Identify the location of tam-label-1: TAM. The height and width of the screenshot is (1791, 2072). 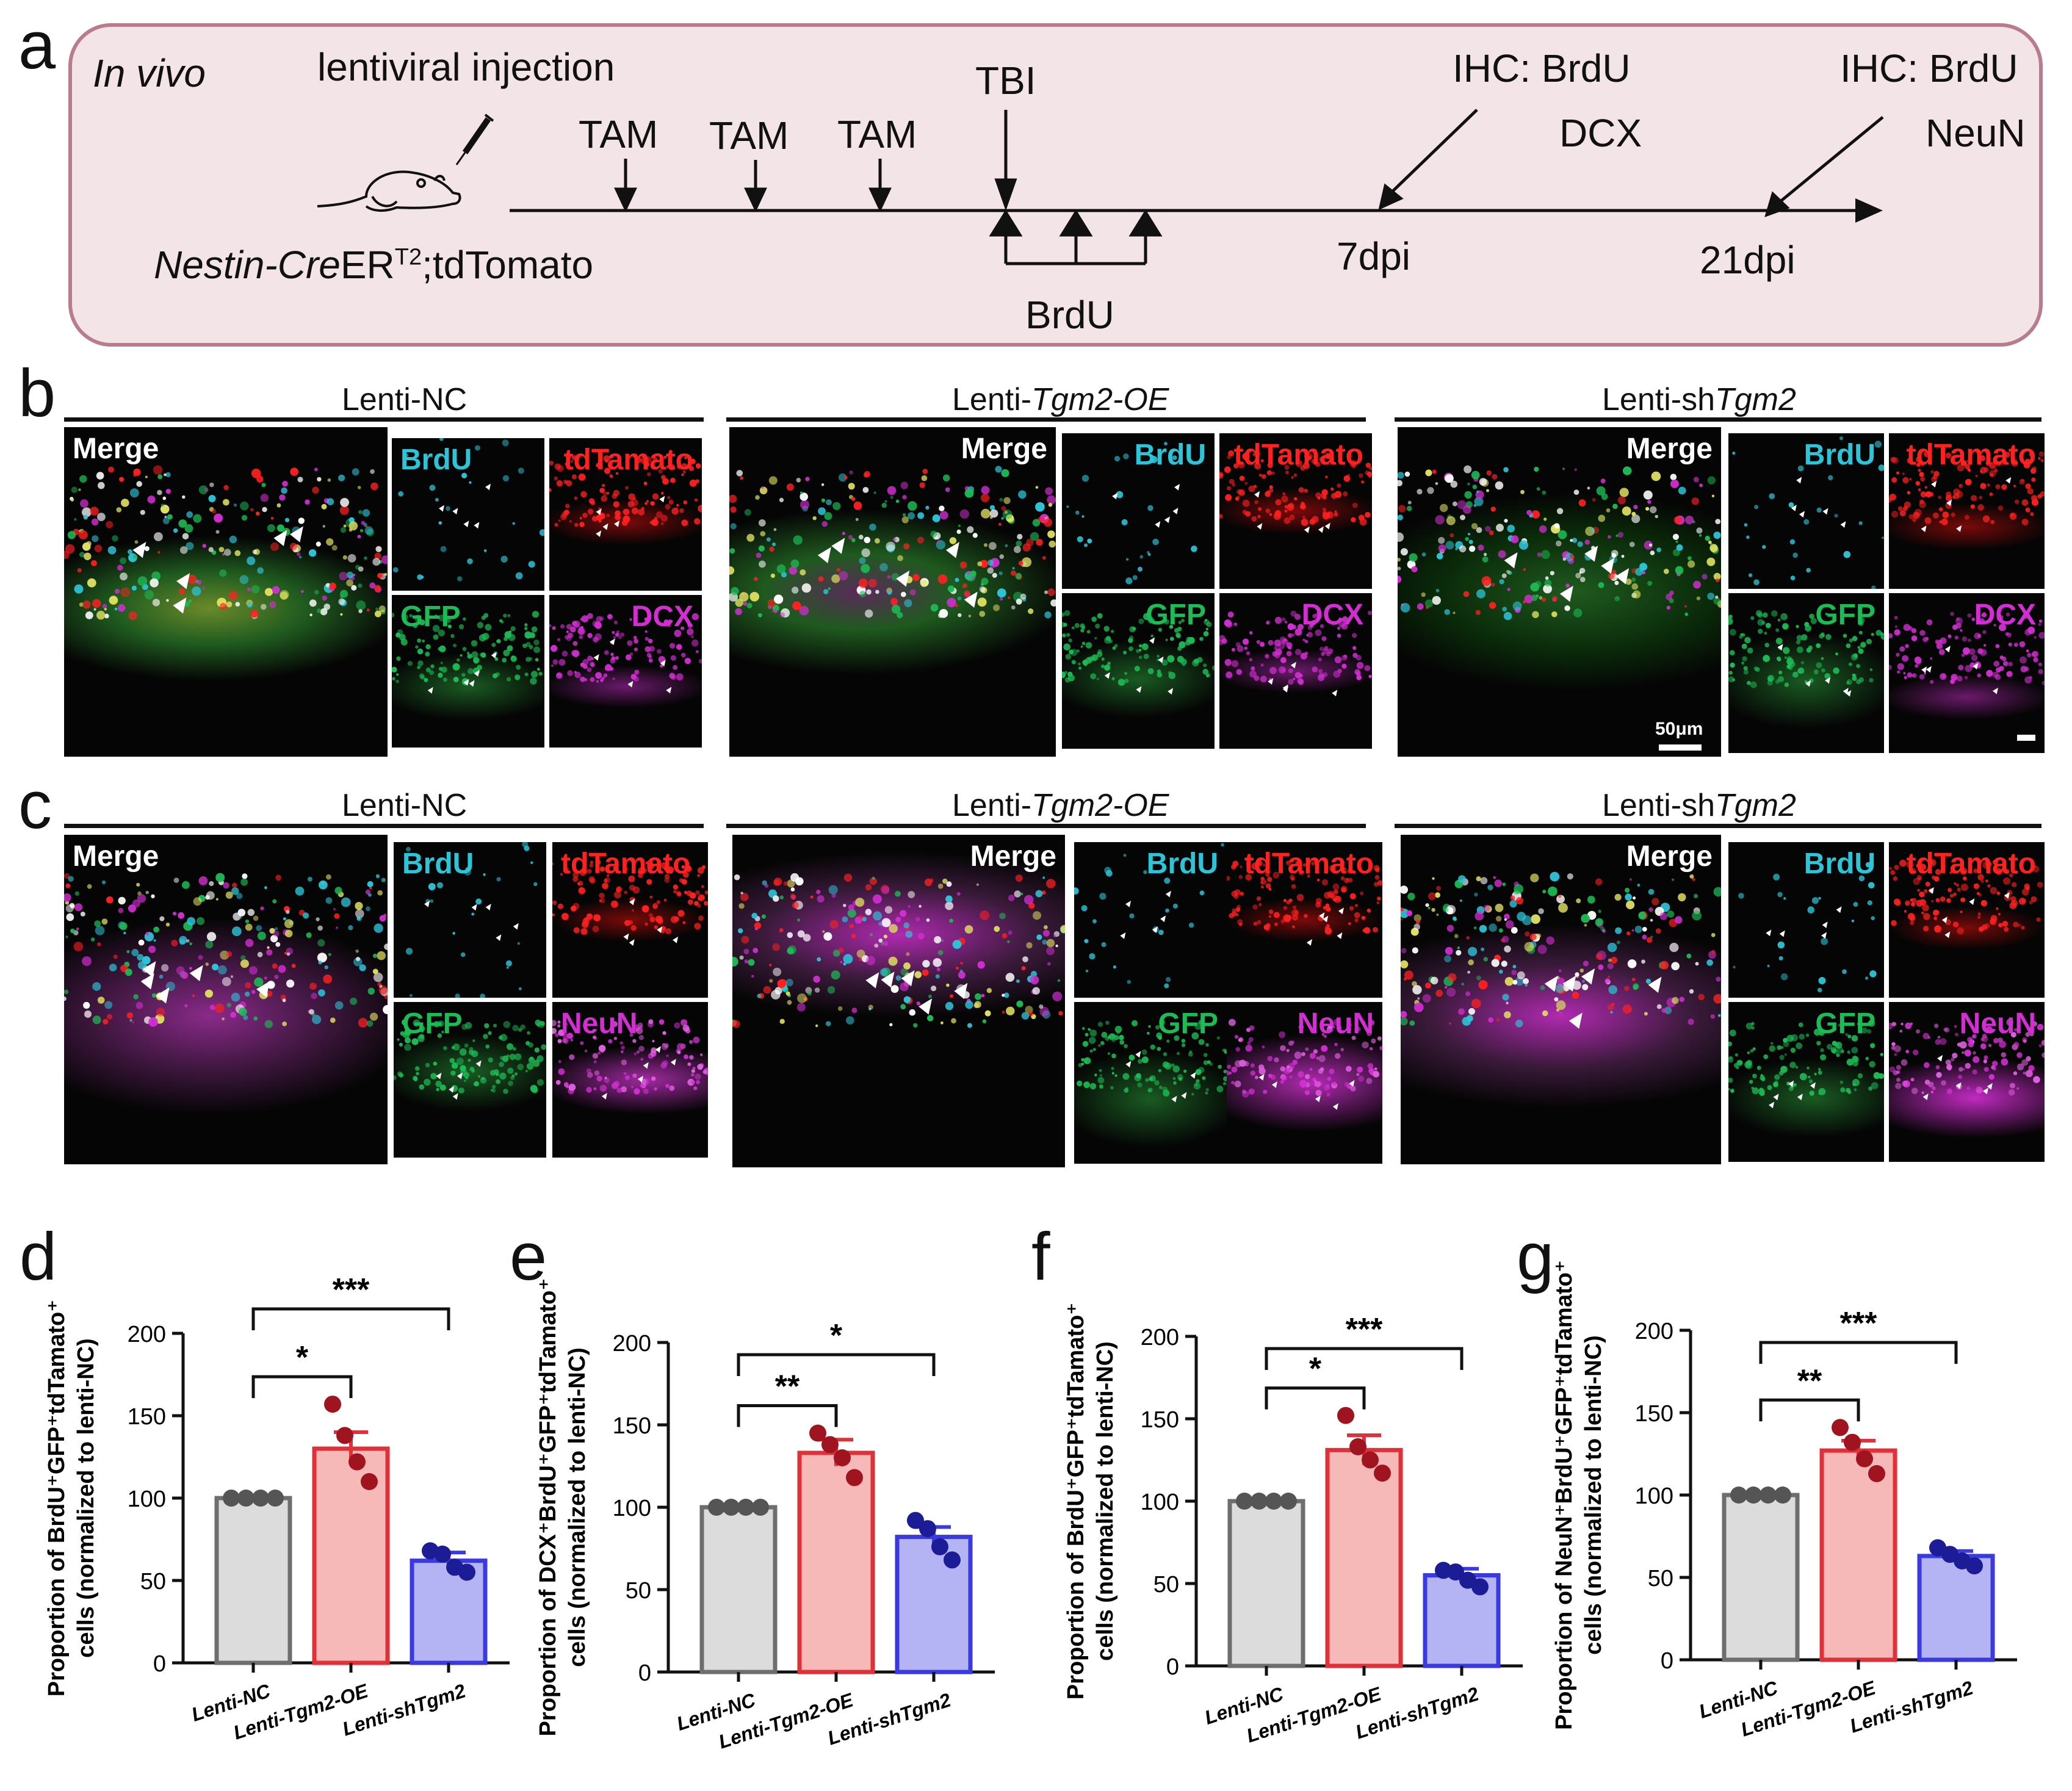
(619, 134).